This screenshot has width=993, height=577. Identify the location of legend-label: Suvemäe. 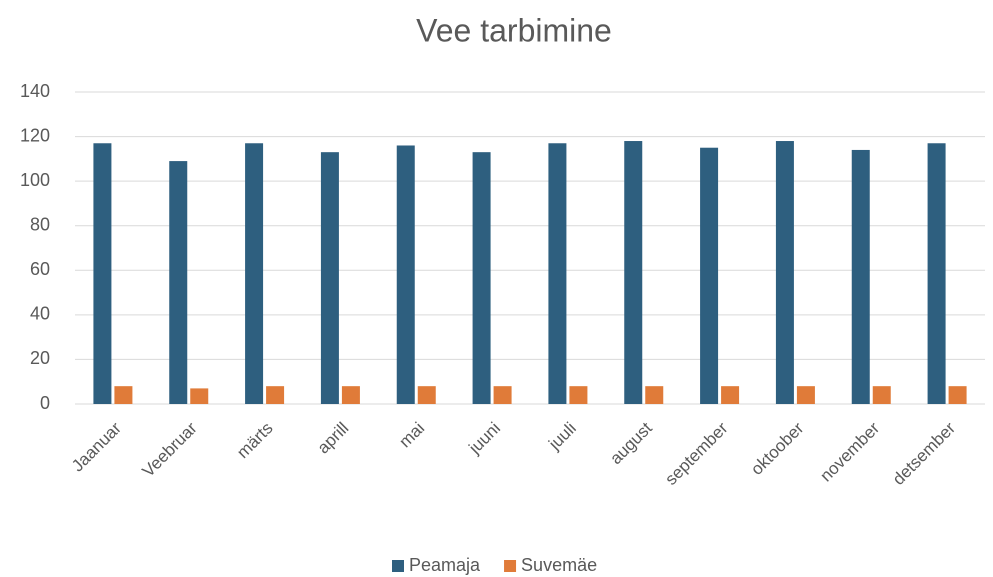
(559, 565).